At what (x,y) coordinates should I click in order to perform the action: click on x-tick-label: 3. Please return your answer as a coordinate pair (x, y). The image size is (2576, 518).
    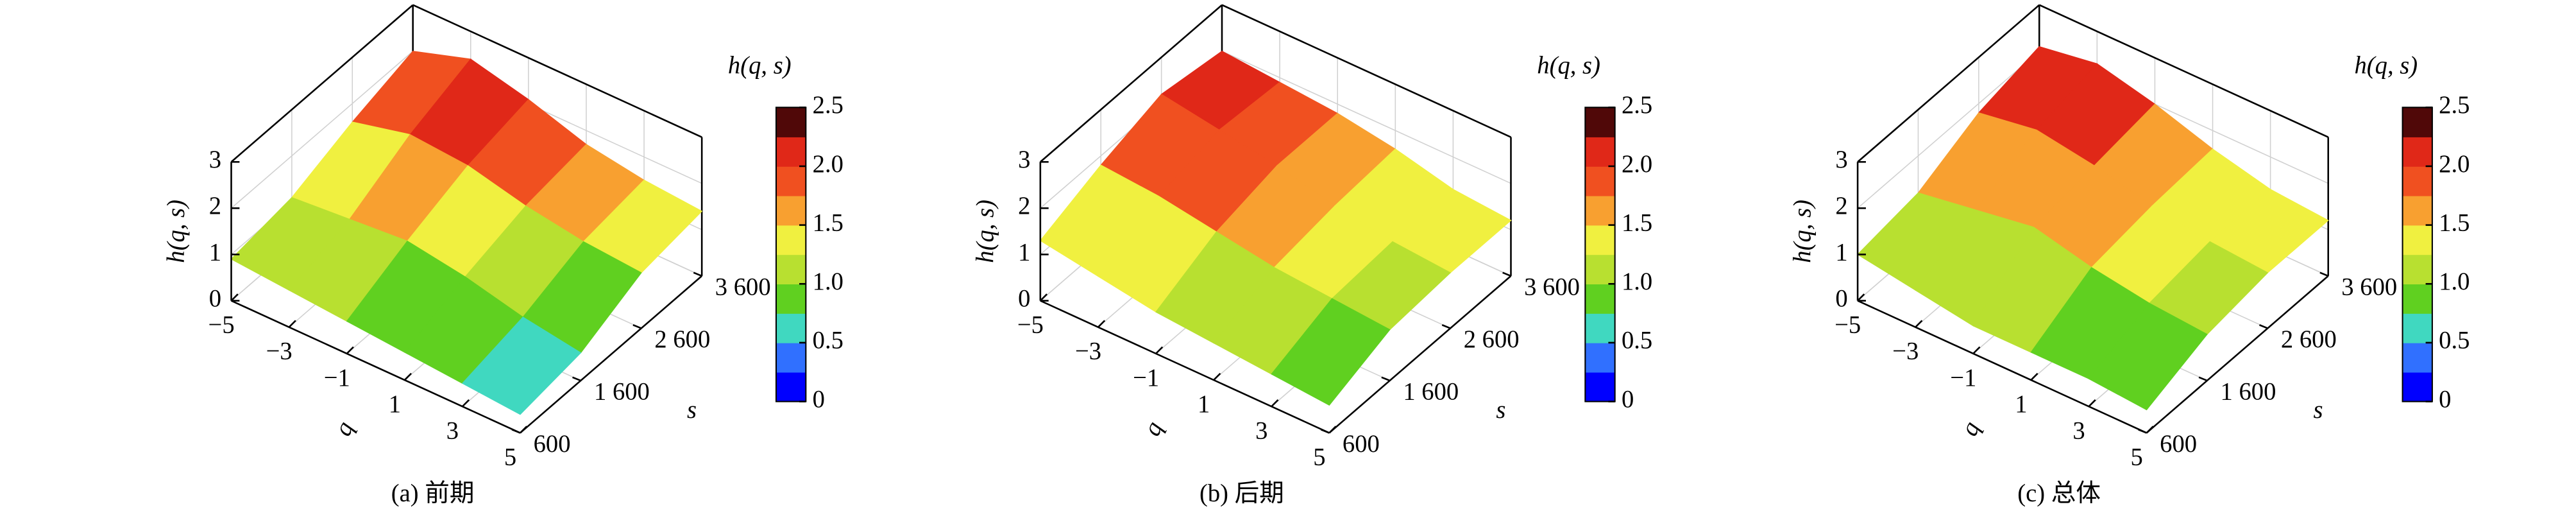
    Looking at the image, I should click on (452, 431).